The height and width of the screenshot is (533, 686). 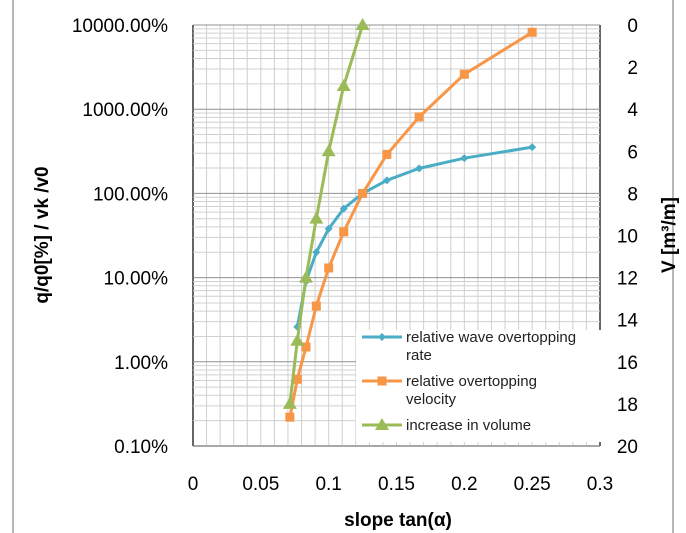 I want to click on y-tick-label-right: 18, so click(x=627, y=405).